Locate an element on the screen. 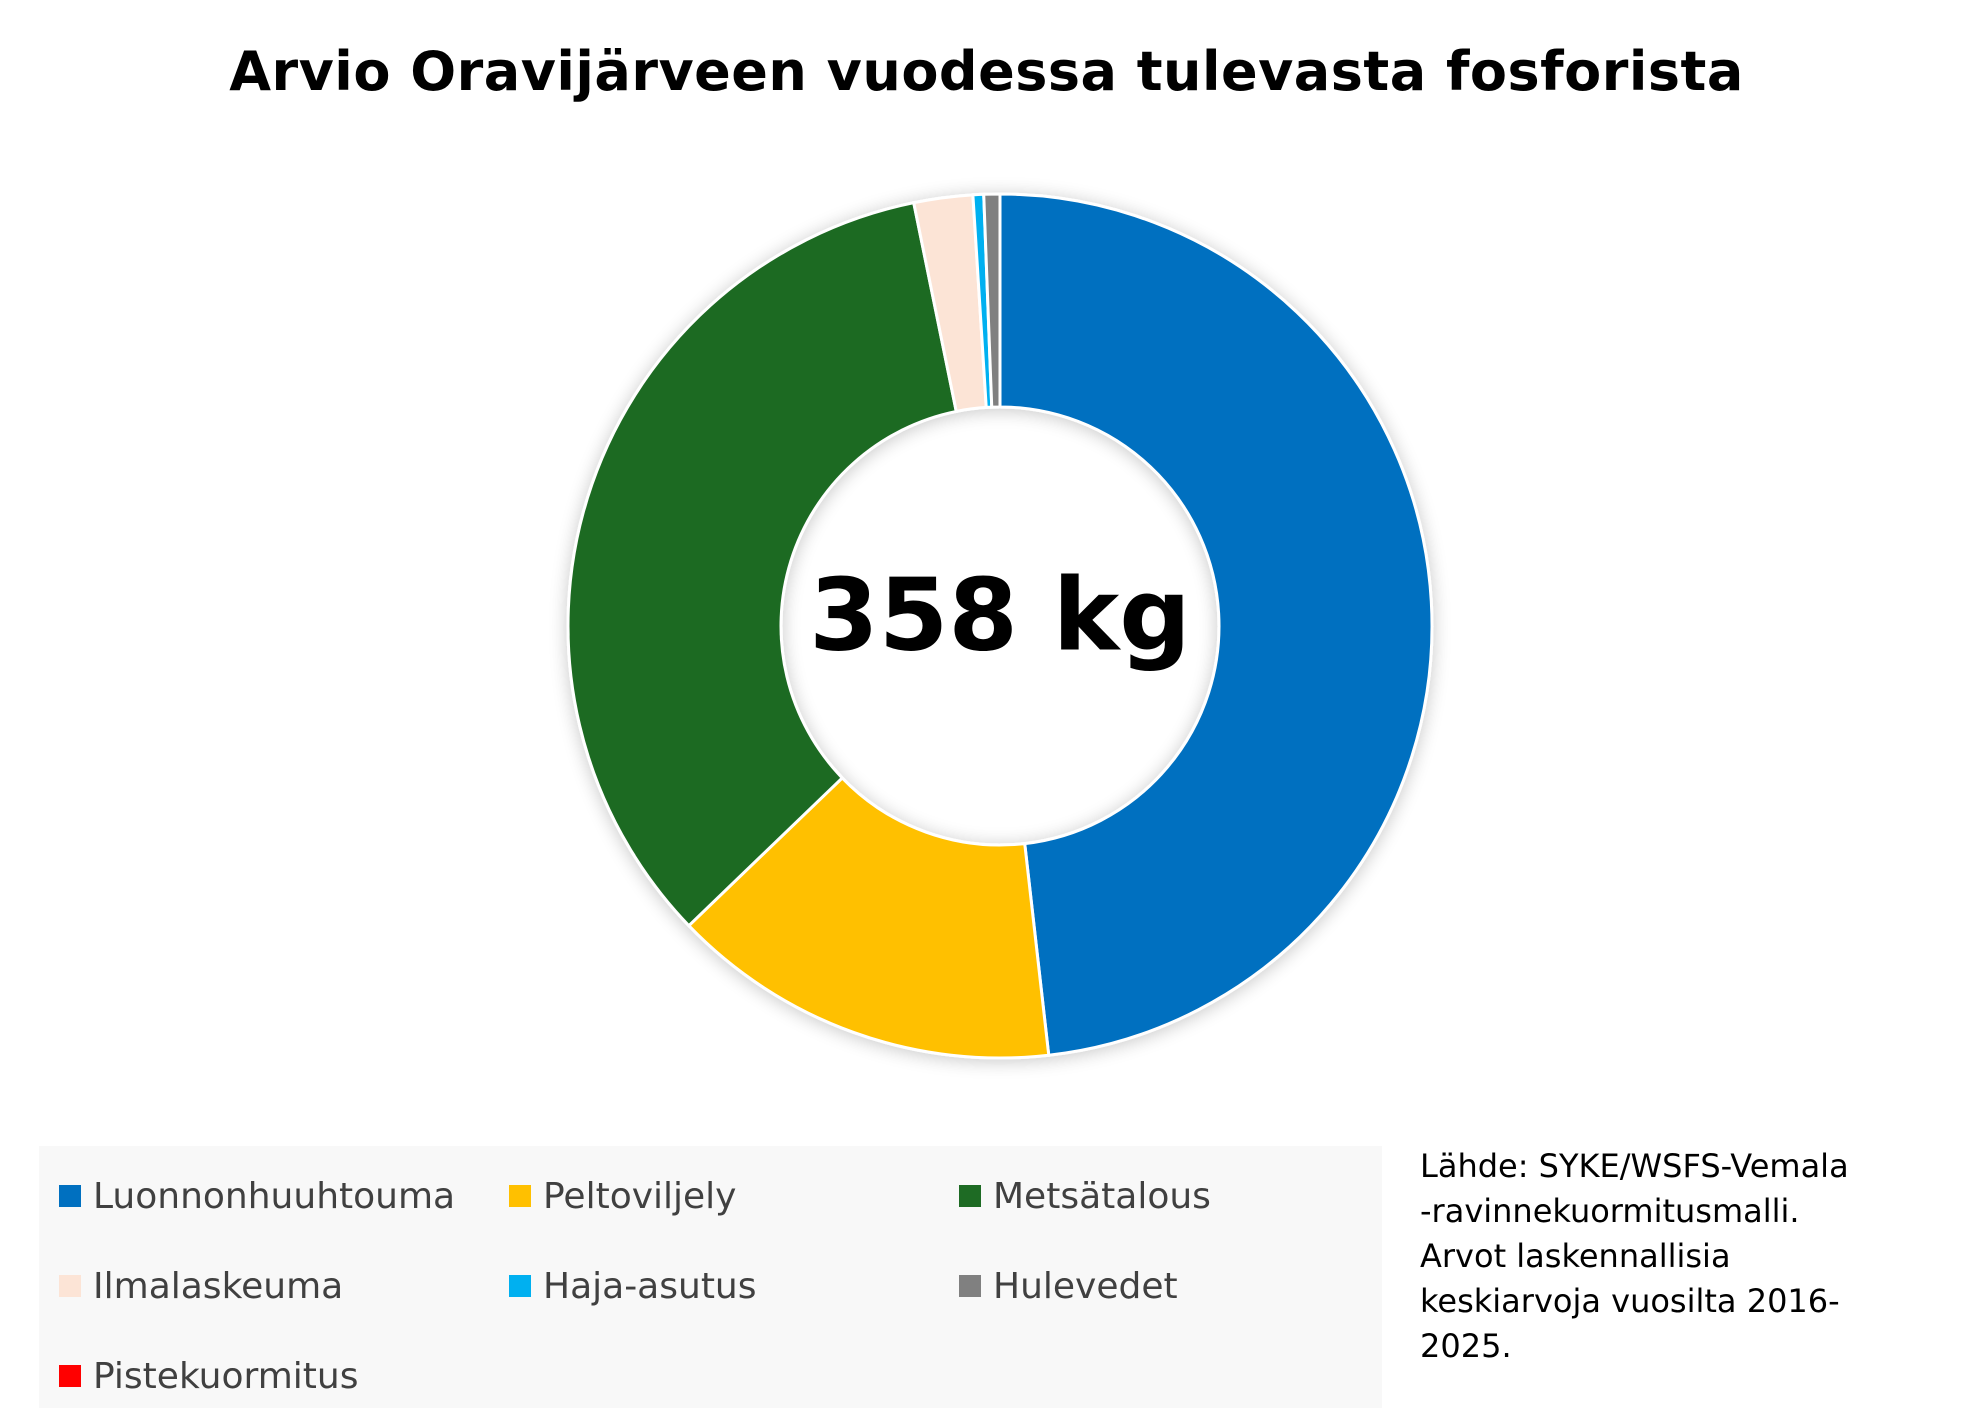 The height and width of the screenshot is (1408, 1973). source-note-line: 2025. is located at coordinates (1466, 1346).